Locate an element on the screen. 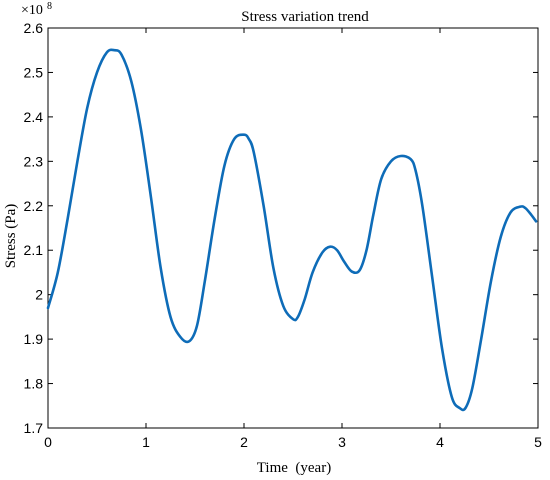 The width and height of the screenshot is (550, 480). y-tick-label: 2.2 is located at coordinates (34, 206).